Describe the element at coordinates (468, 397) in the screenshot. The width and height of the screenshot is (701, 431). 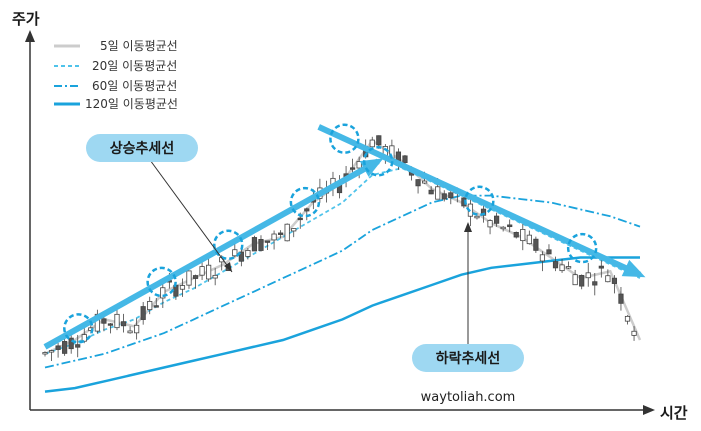
I see `watermark: waytoliah.com` at that location.